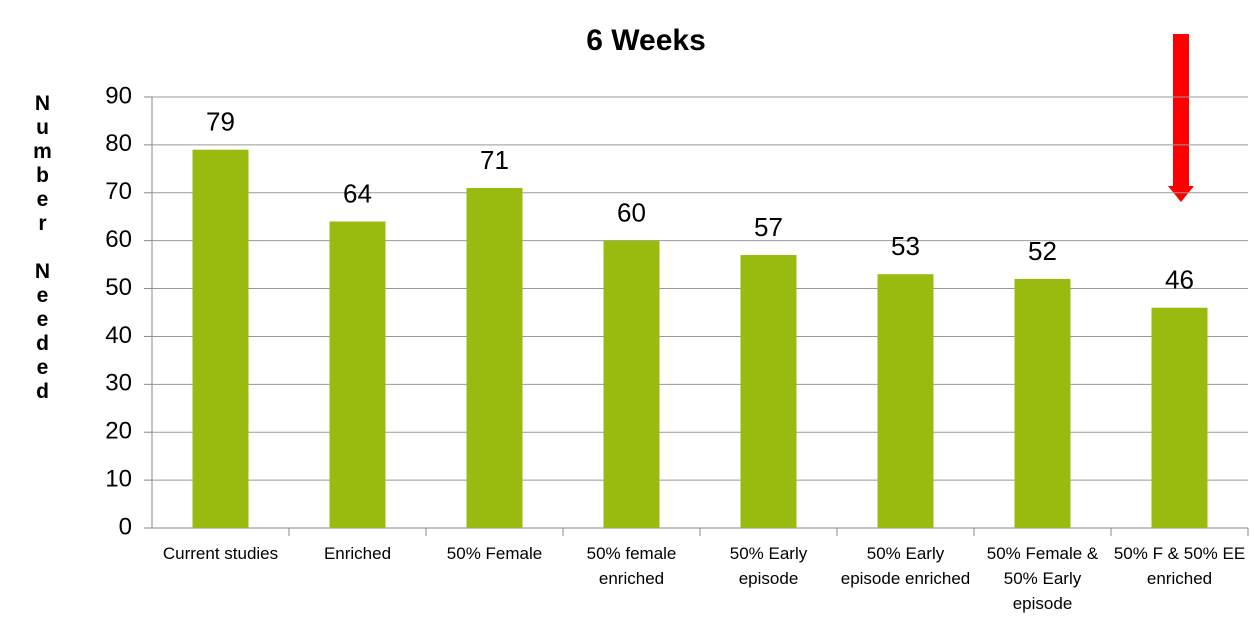 This screenshot has width=1259, height=637. I want to click on x-tick-label: 50% Female, so click(494, 553).